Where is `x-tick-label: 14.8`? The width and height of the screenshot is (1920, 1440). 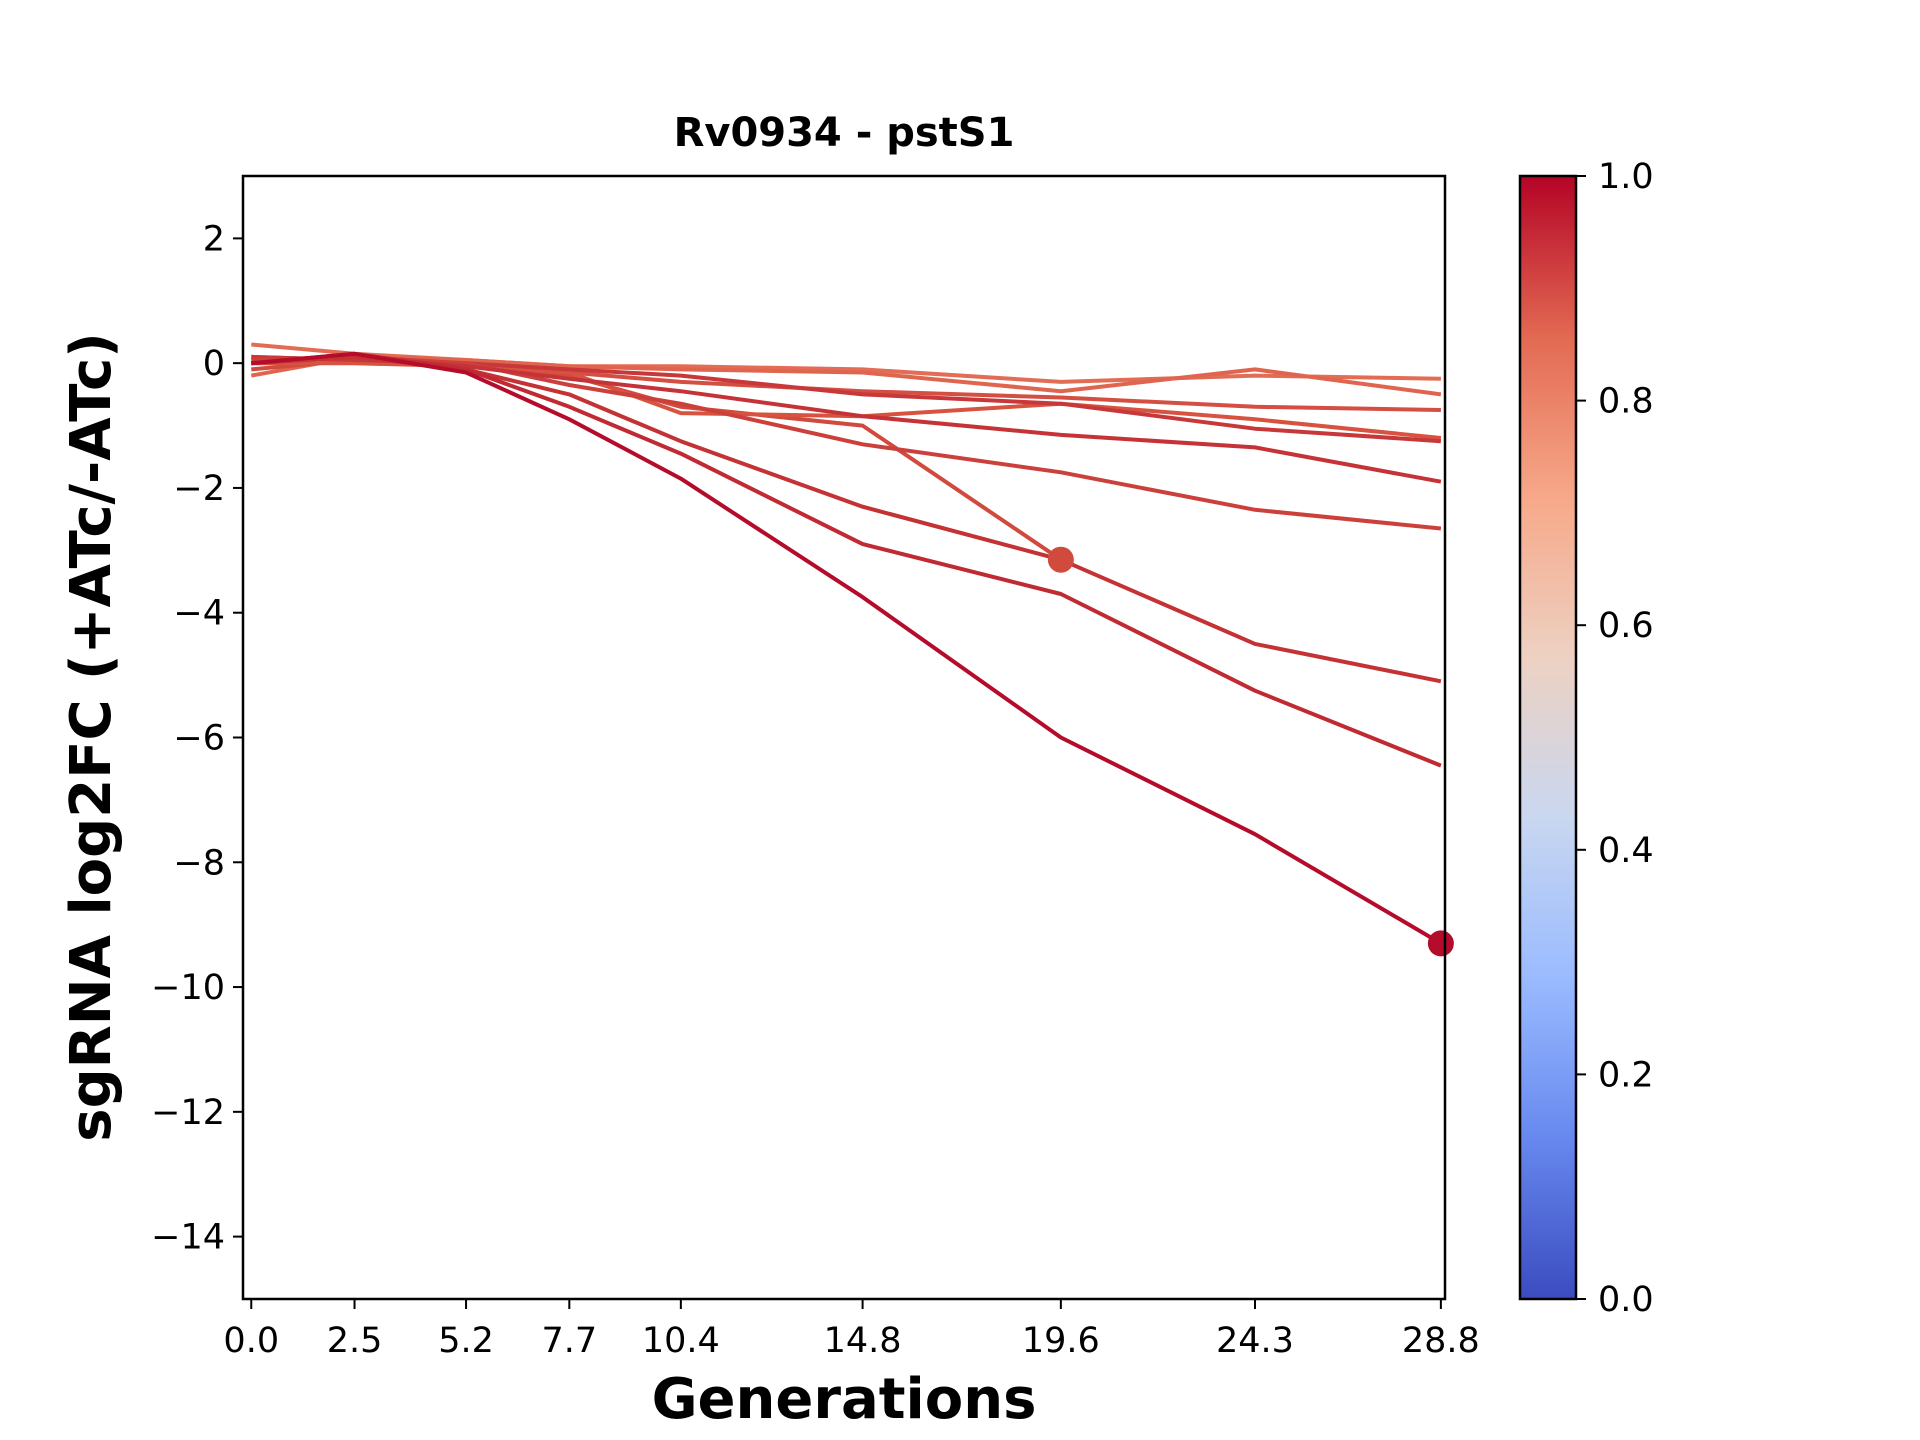
x-tick-label: 14.8 is located at coordinates (863, 1341).